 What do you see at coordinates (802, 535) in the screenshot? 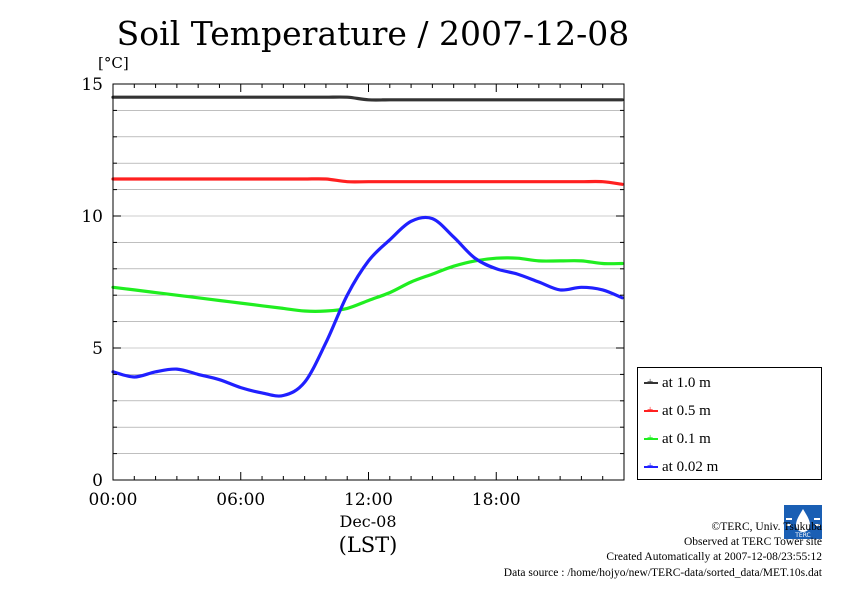
I see `logo-text: TERC` at bounding box center [802, 535].